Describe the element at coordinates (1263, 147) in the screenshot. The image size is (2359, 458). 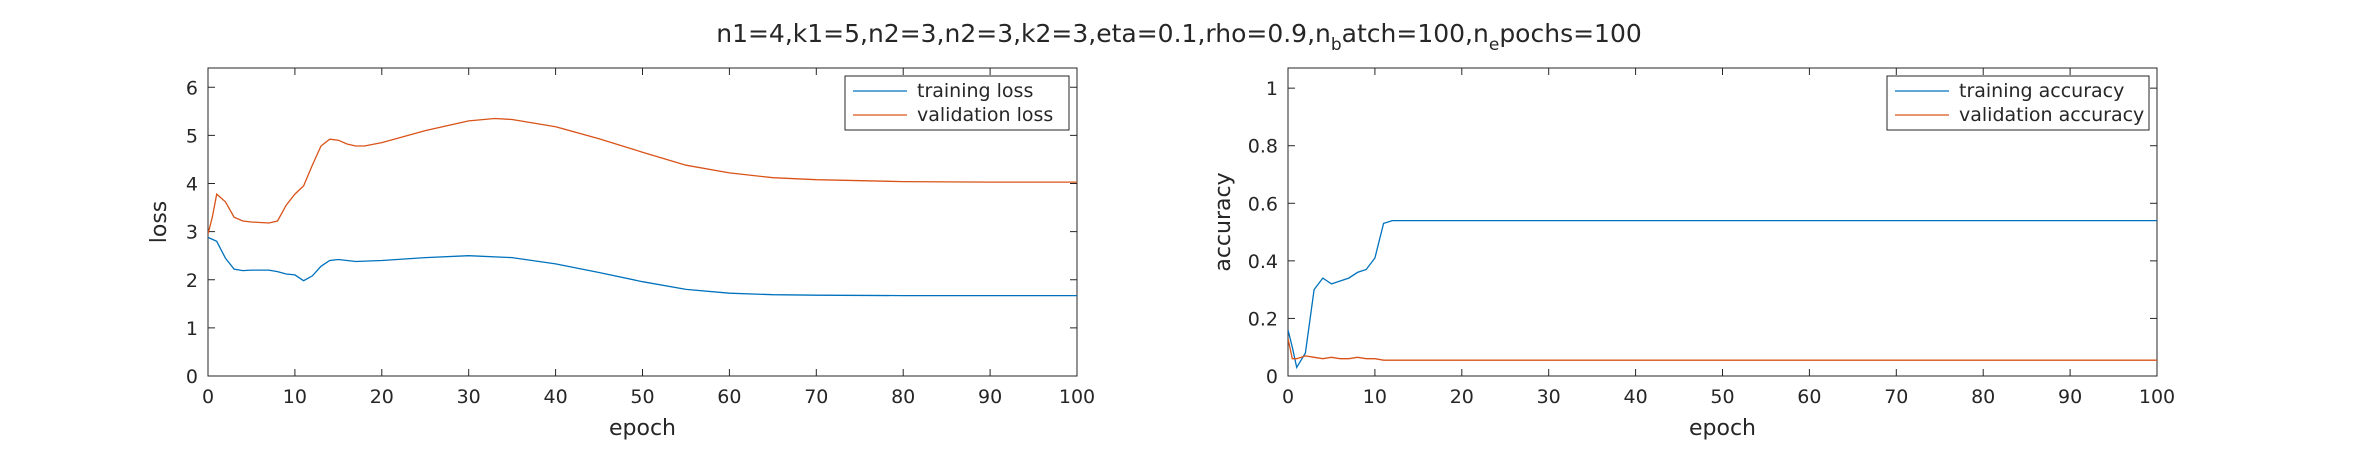
I see `y-tick-label: 0.8` at that location.